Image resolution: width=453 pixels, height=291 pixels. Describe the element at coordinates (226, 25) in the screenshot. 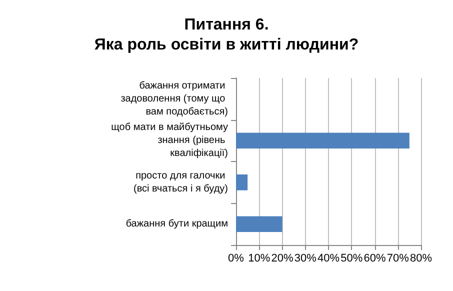

I see `chart-title: Питання 6.` at that location.